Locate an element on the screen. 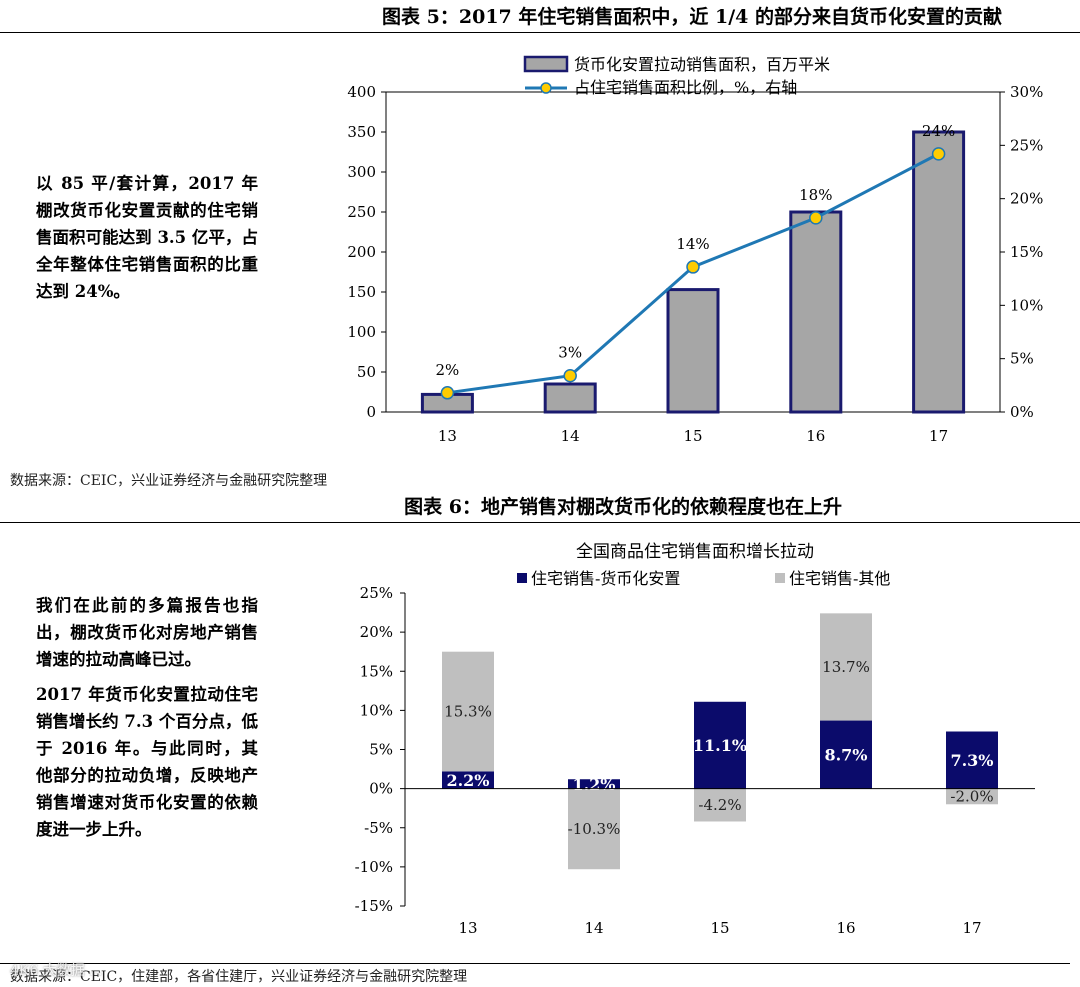 This screenshot has width=1080, height=987. y-left-tick-label: 250 is located at coordinates (361, 212).